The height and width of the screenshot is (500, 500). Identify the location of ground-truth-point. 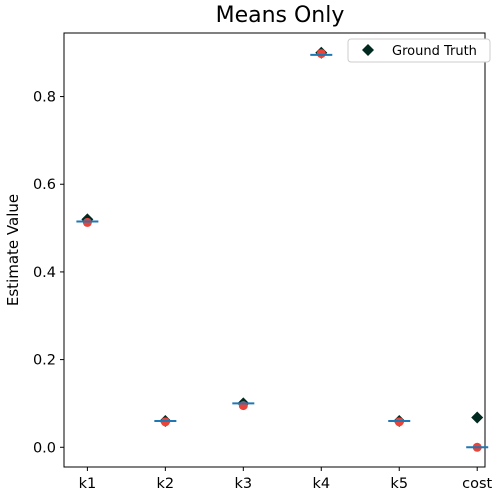
(477, 417).